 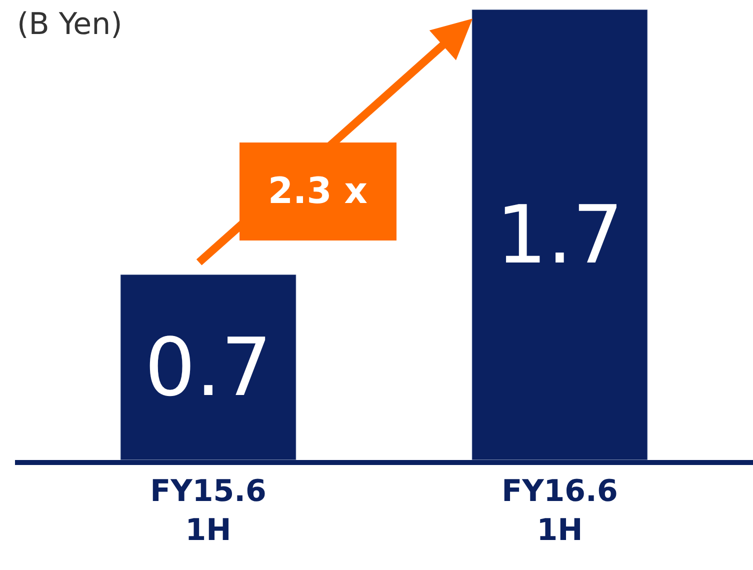 I want to click on data-label: 0.7, so click(x=208, y=367).